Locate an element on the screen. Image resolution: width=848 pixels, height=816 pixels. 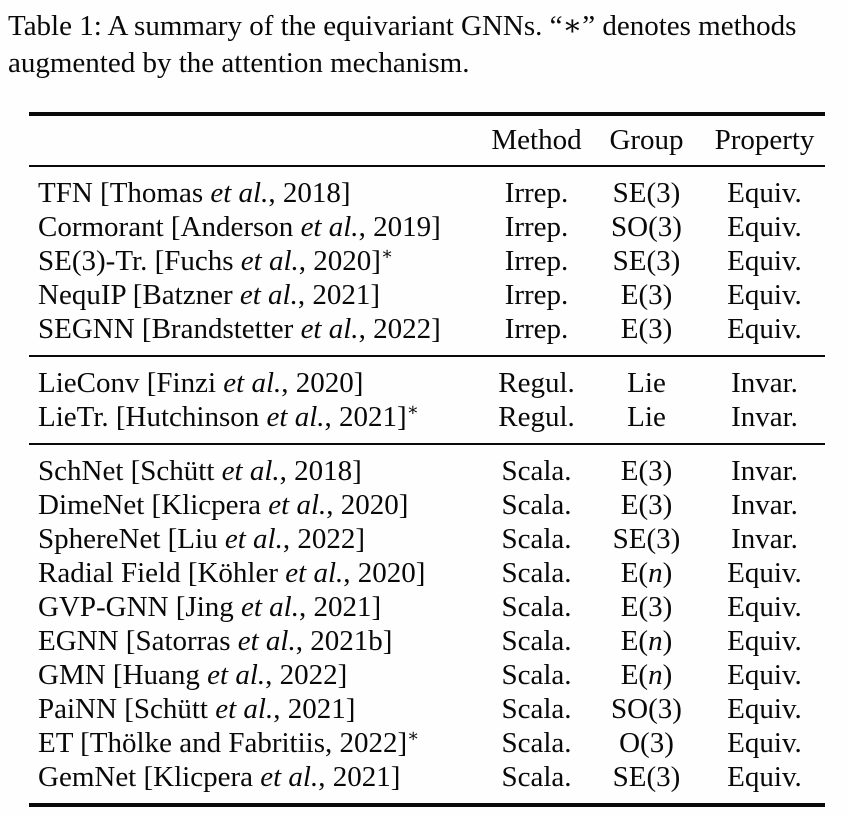
model-name-text: GMN [Huang is located at coordinates (123, 675).